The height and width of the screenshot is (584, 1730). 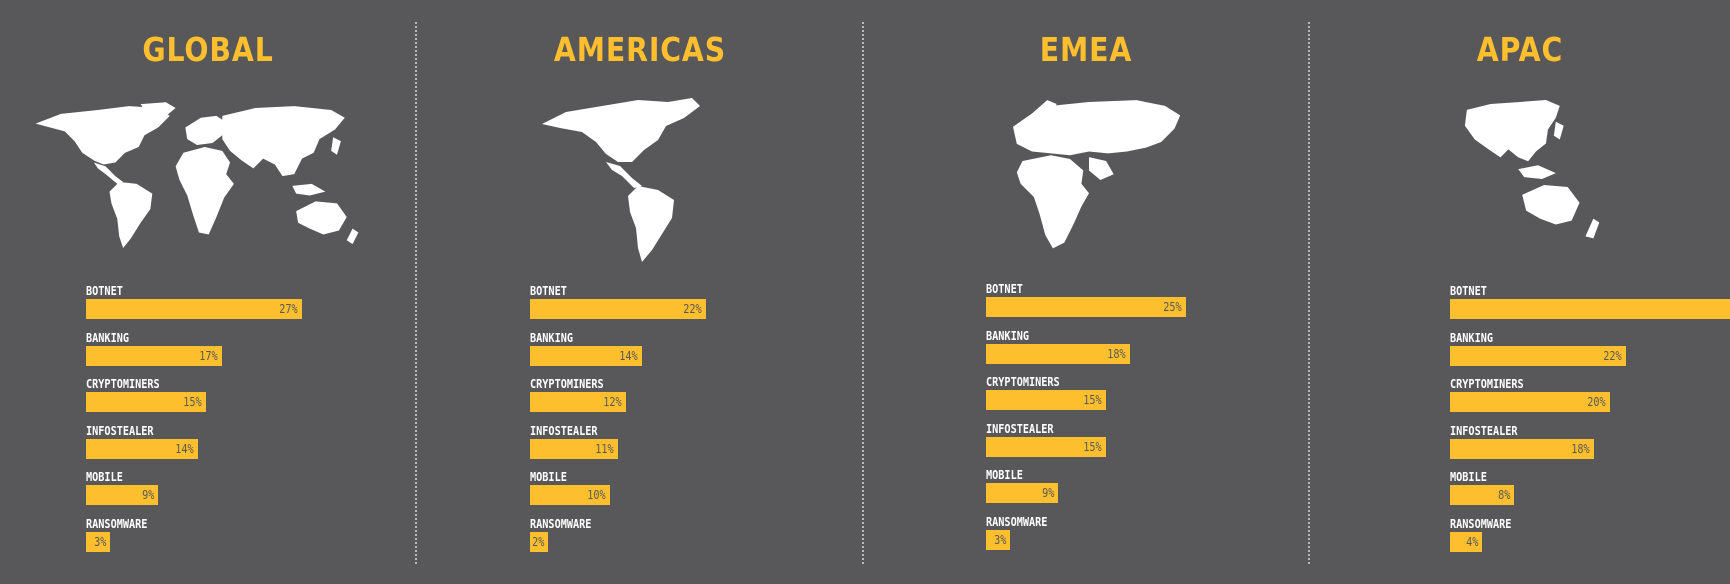 I want to click on emea-map-icon, so click(x=1097, y=174).